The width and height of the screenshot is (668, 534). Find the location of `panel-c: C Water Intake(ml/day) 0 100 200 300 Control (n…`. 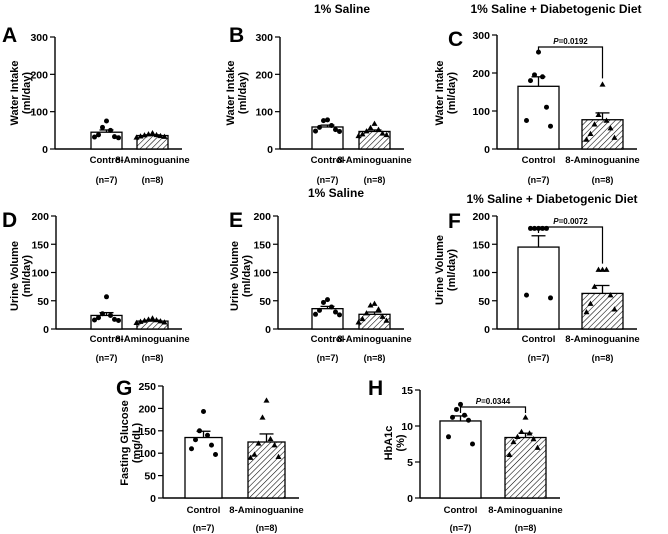

panel-c: C Water Intake(ml/day) 0 100 200 300 Control (n… is located at coordinates (537, 106).